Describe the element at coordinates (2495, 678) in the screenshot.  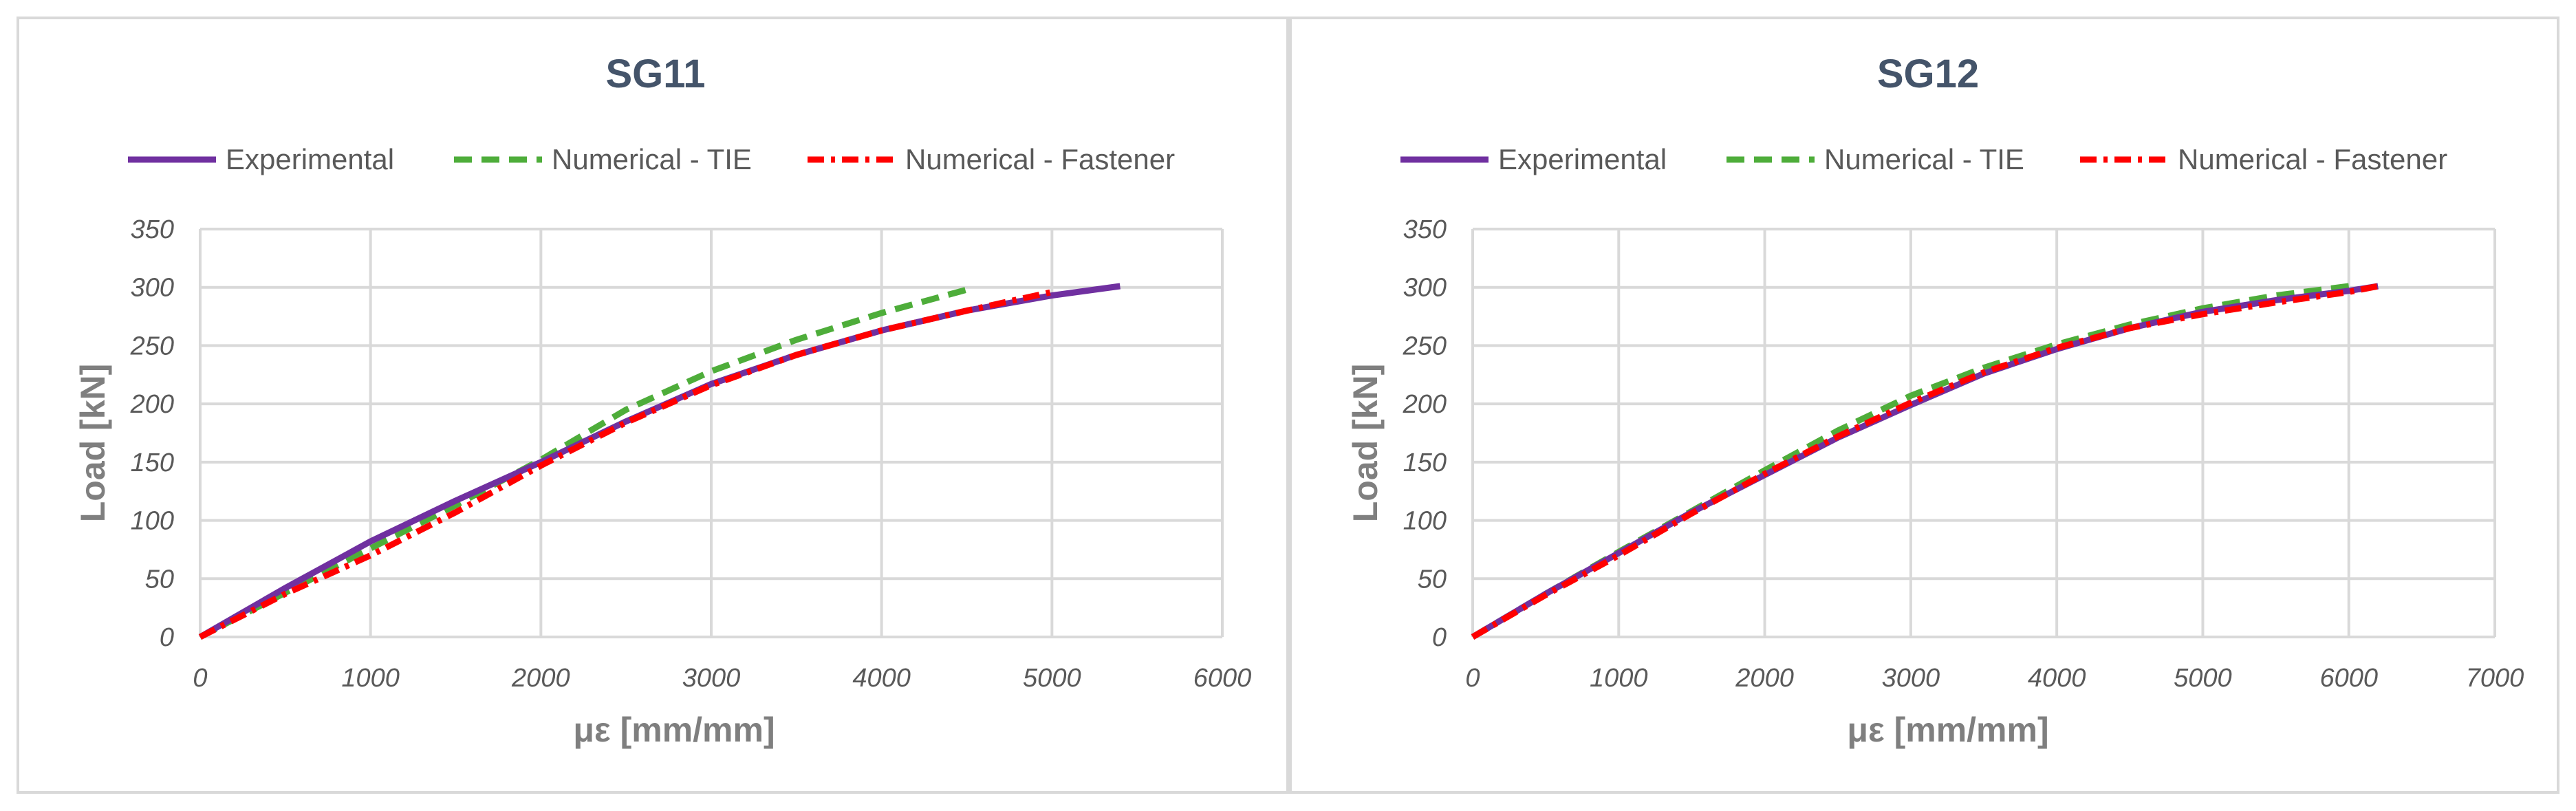
I see `x-tick-label: 7000` at that location.